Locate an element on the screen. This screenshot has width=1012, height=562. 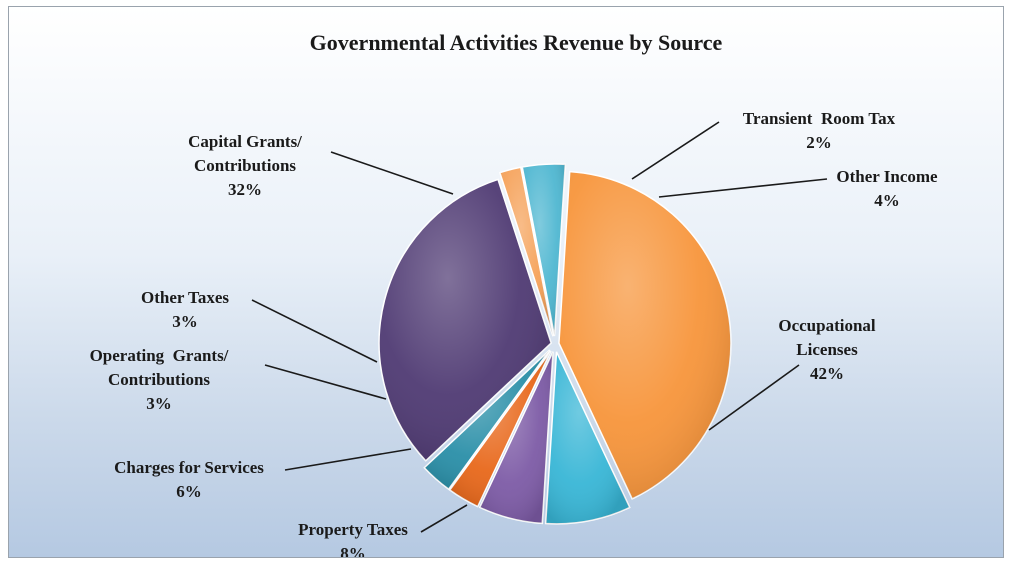
slice-percent: 42% is located at coordinates (827, 373).